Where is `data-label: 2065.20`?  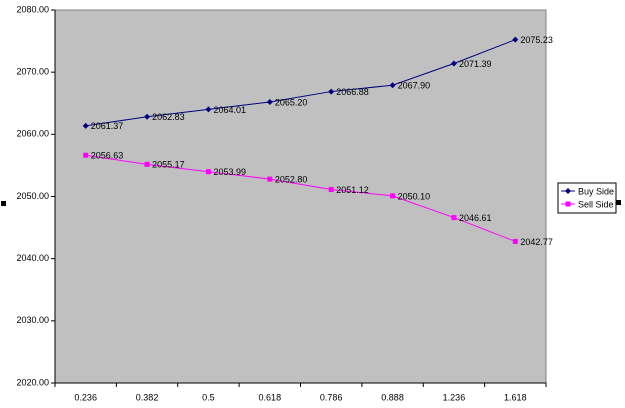 data-label: 2065.20 is located at coordinates (291, 102).